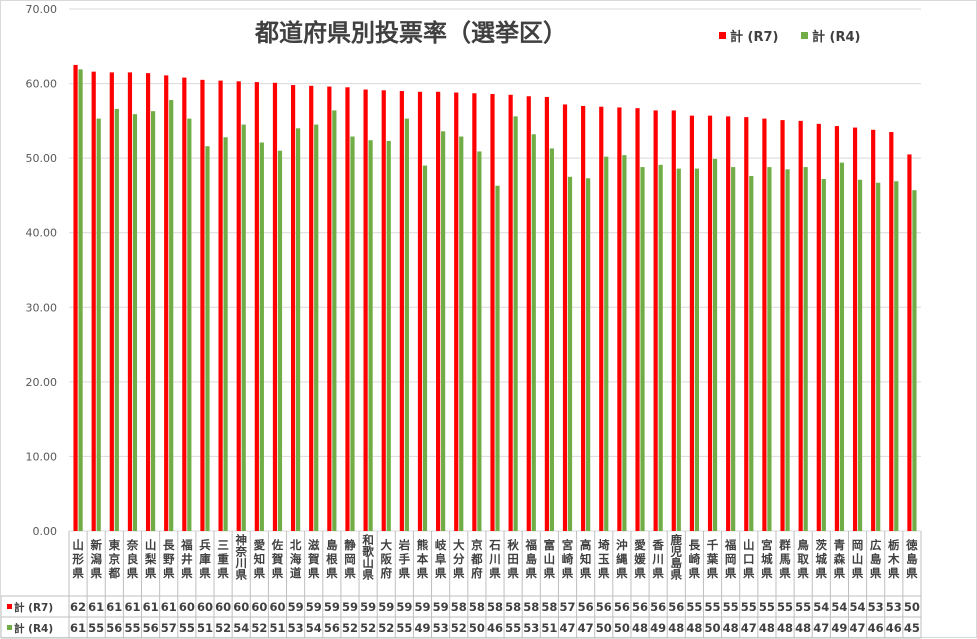 The height and width of the screenshot is (639, 977). Describe the element at coordinates (115, 559) in the screenshot. I see `category-label: 京` at that location.